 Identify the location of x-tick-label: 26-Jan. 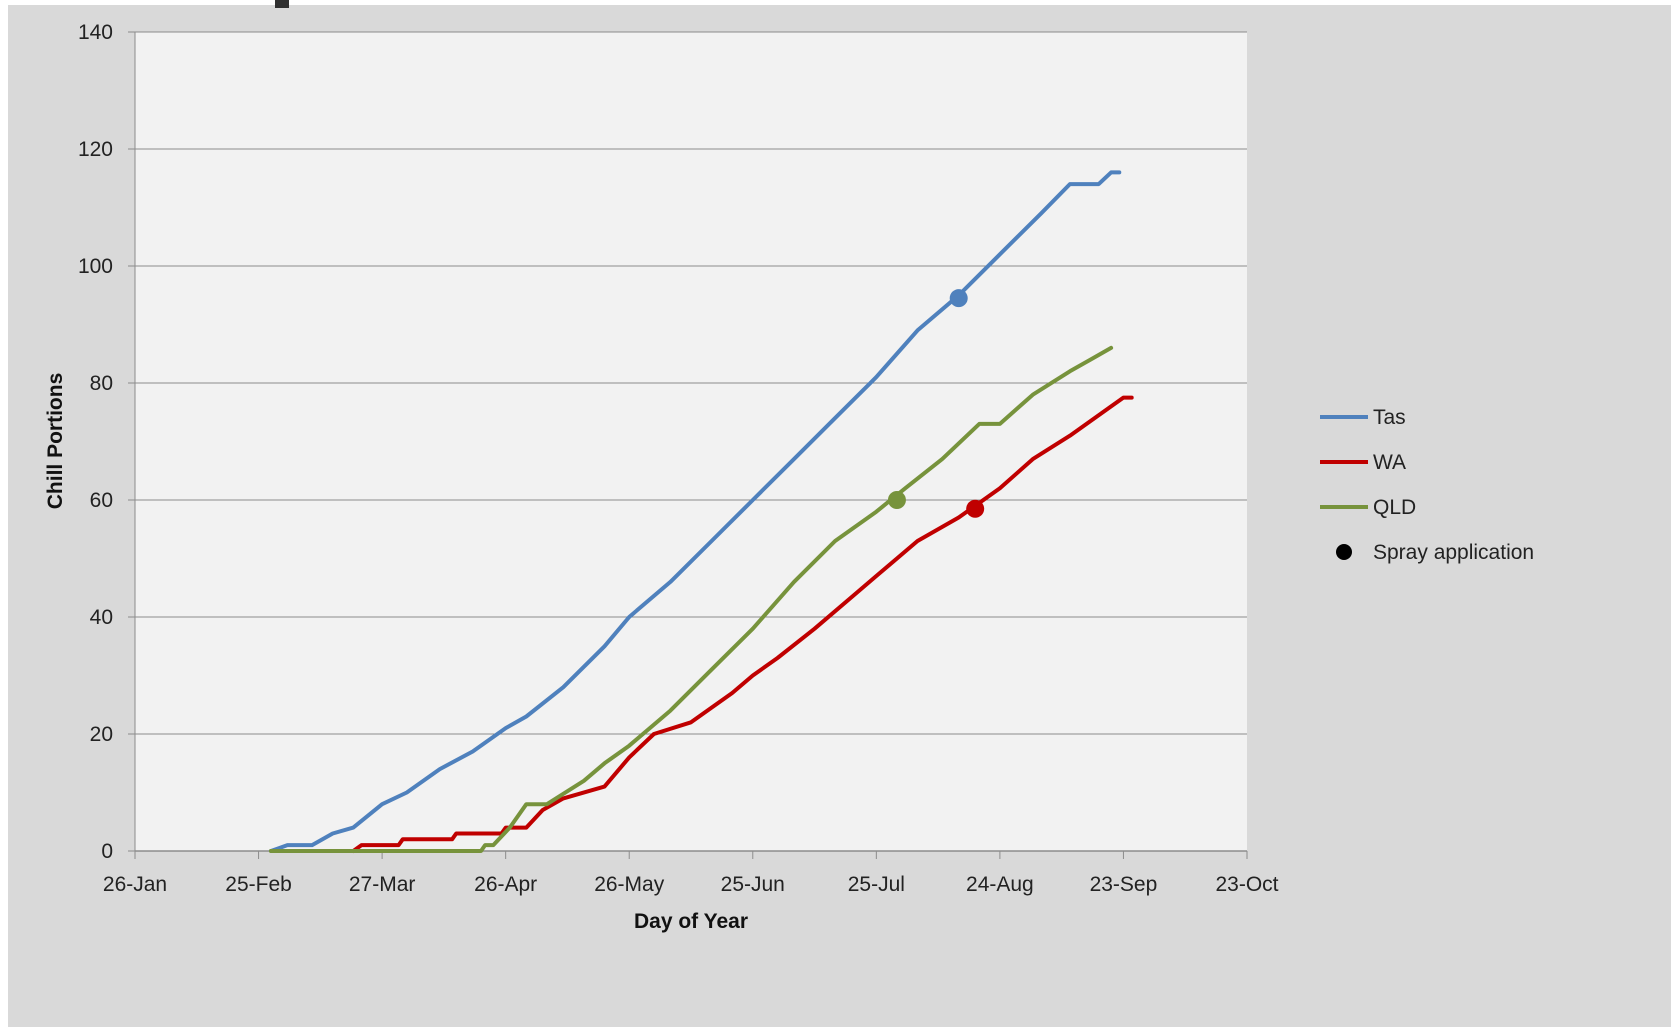
(135, 884).